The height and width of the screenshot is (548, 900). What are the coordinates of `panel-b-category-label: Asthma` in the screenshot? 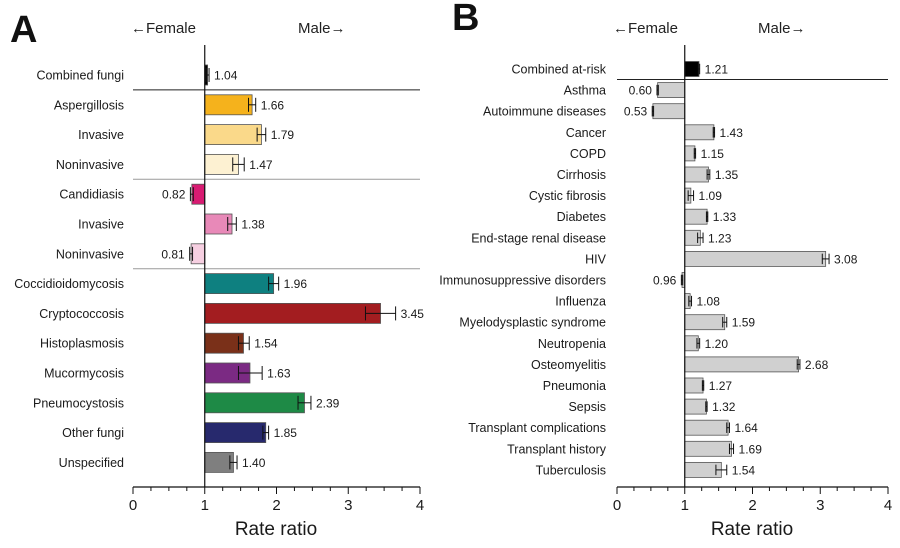 It's located at (585, 91).